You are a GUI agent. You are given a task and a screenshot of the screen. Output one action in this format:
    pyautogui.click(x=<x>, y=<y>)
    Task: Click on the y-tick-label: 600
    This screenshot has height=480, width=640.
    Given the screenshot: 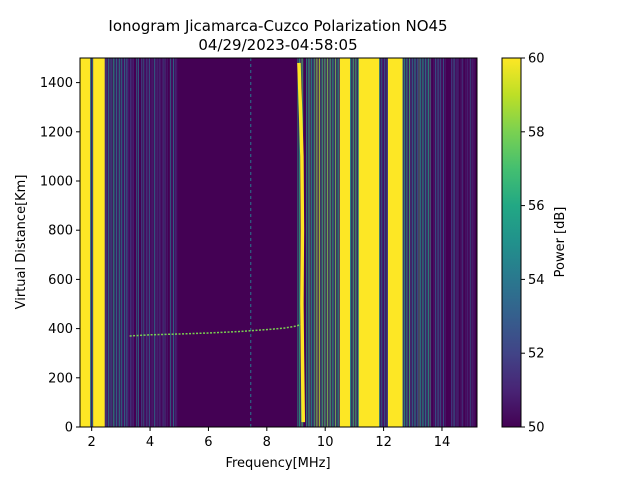 What is the action you would take?
    pyautogui.click(x=60, y=280)
    